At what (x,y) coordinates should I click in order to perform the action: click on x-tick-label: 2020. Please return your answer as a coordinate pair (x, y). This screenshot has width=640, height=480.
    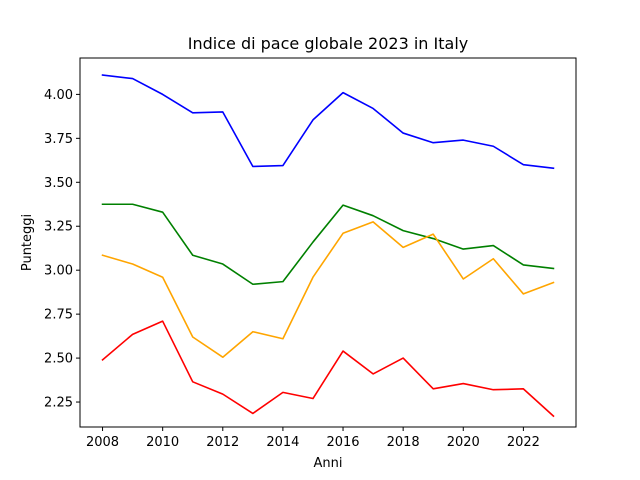
    Looking at the image, I should click on (463, 442).